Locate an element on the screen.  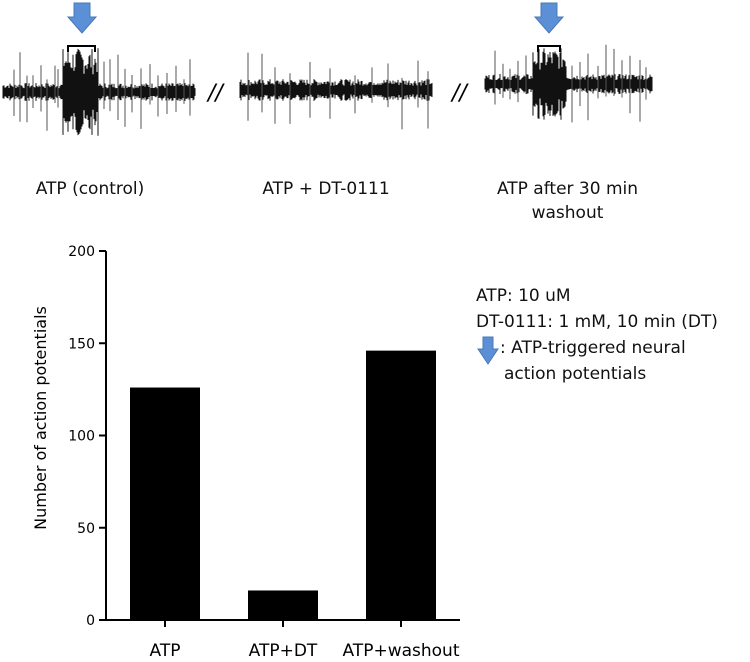
trace-atp-control is located at coordinates (99, 92).